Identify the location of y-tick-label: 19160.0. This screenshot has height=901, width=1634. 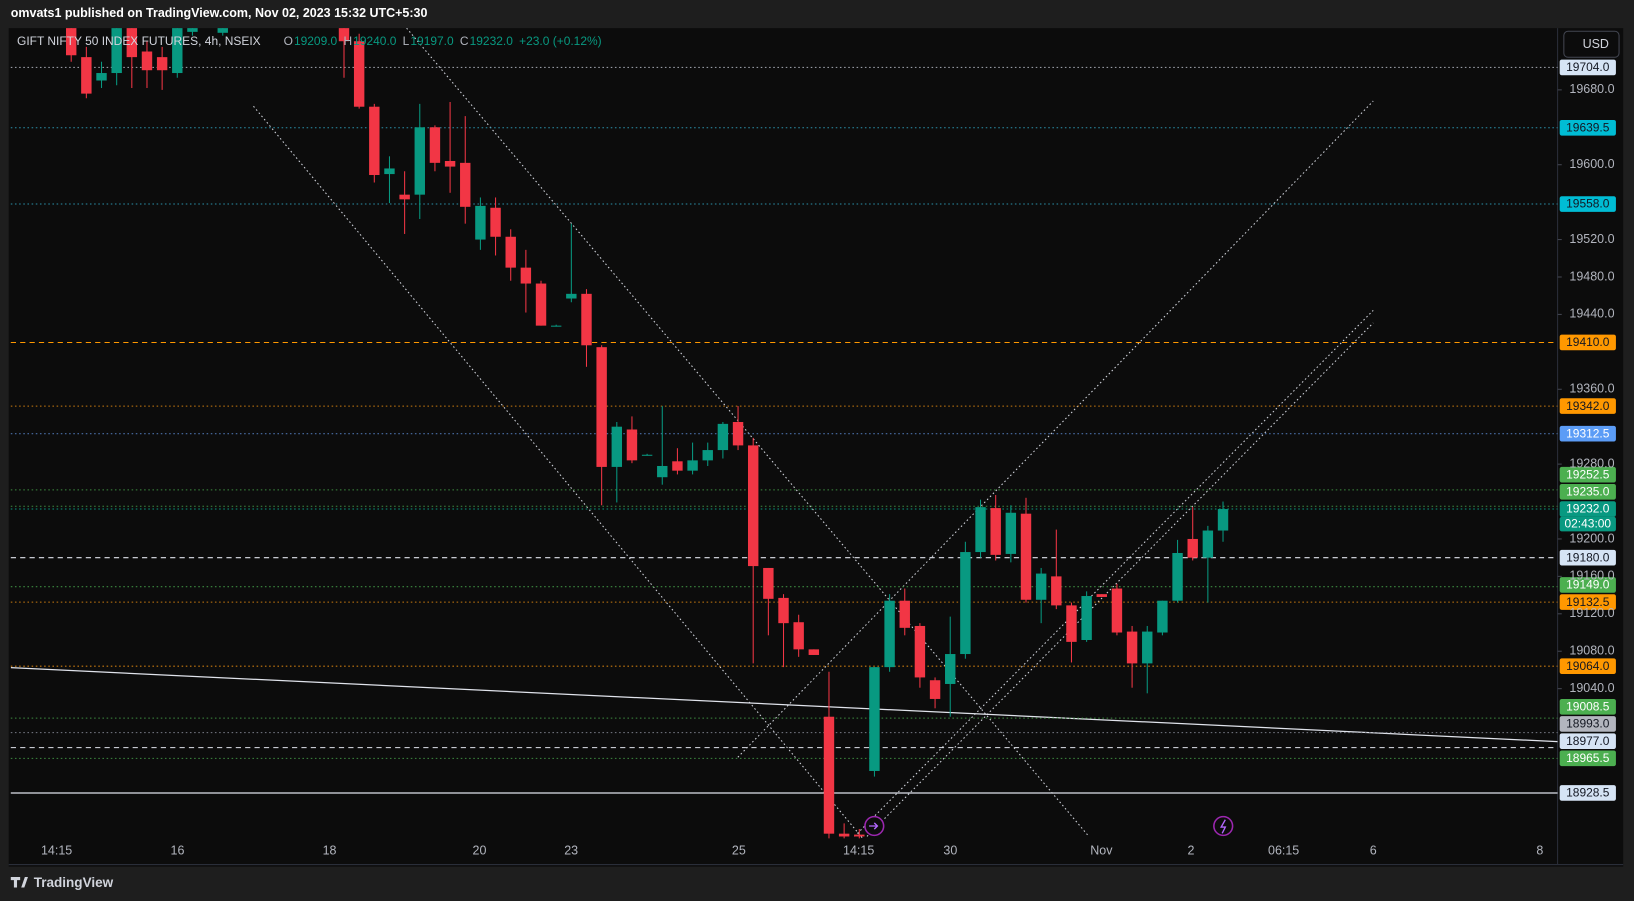
(1591, 576).